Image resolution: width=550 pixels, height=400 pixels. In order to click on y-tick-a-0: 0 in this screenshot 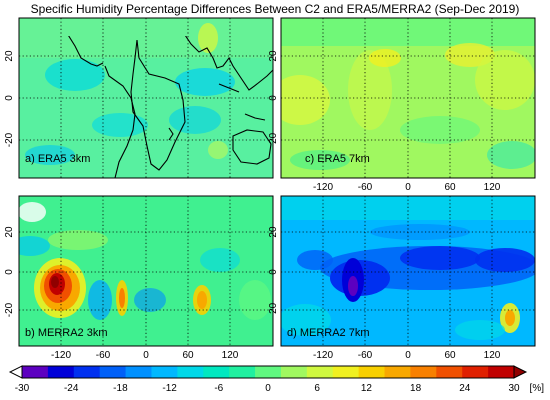, I will do `click(9, 98)`.